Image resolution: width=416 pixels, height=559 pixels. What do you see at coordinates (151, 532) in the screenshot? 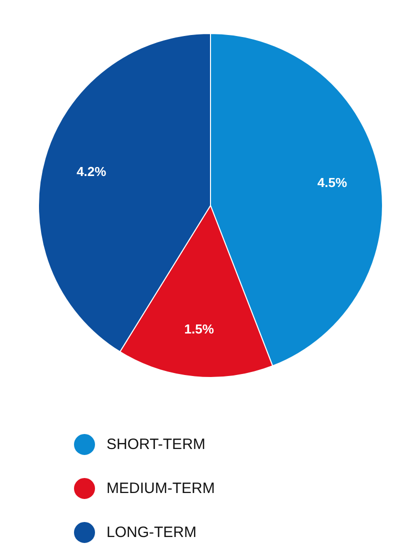
I see `legend-label: LONG-TERM` at bounding box center [151, 532].